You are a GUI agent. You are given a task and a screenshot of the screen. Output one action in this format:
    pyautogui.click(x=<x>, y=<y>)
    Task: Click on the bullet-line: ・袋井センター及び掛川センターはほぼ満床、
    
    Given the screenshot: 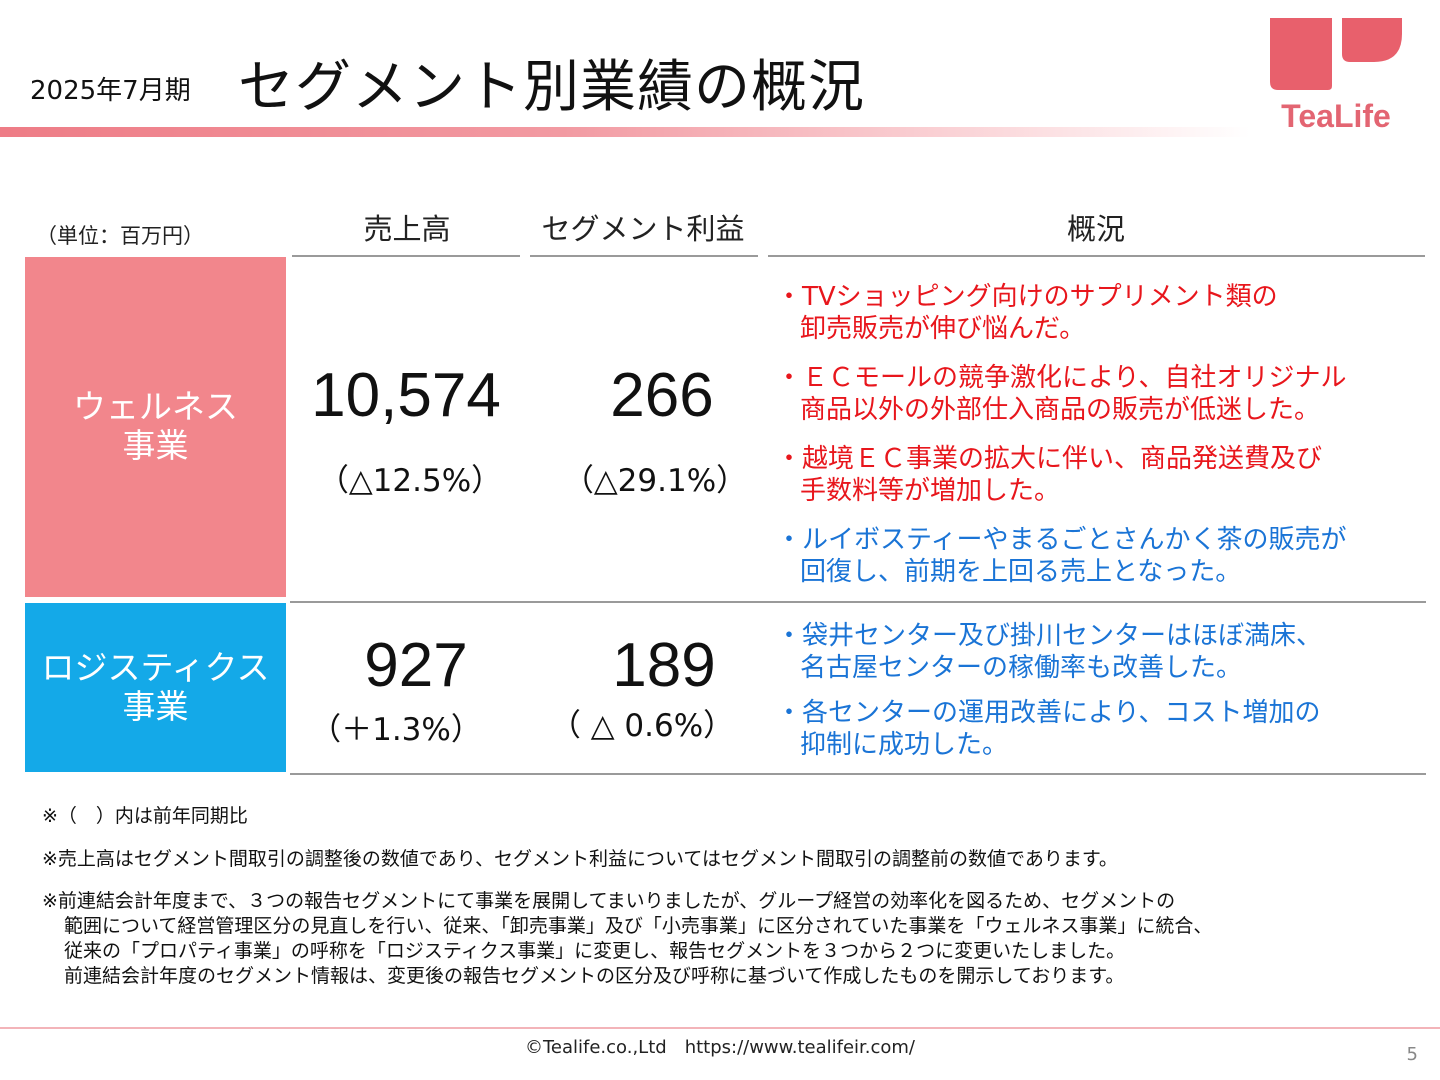 What is the action you would take?
    pyautogui.click(x=1049, y=636)
    